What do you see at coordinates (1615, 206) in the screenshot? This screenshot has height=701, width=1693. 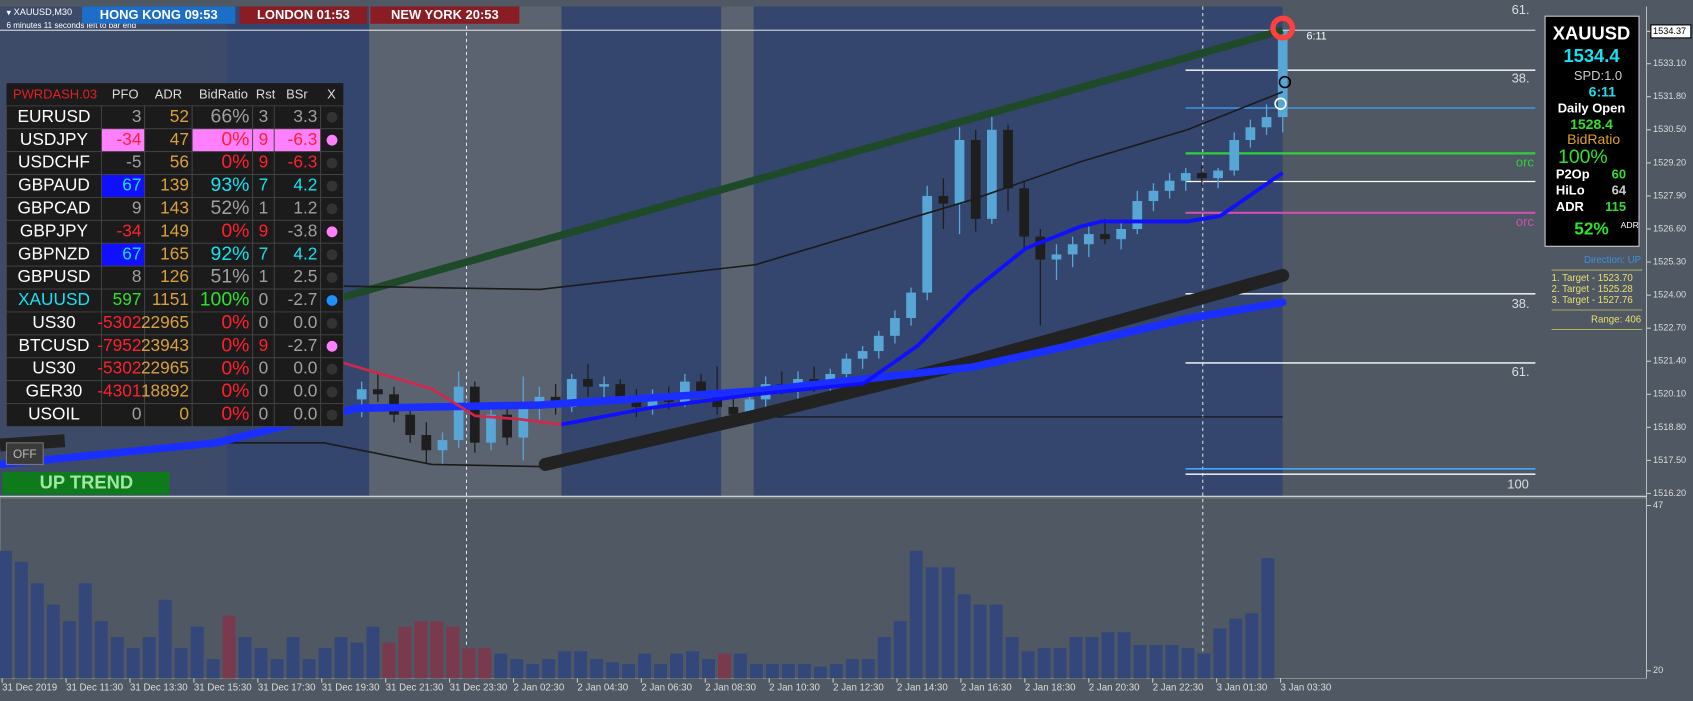 I see `stat-value: 115` at bounding box center [1615, 206].